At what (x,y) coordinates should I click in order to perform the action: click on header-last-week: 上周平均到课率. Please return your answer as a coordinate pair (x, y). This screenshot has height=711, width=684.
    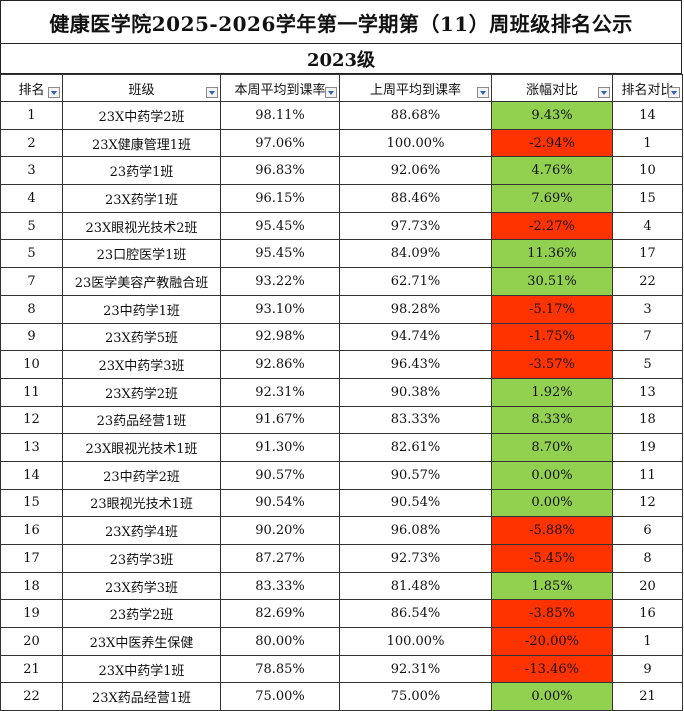
    Looking at the image, I should click on (415, 88).